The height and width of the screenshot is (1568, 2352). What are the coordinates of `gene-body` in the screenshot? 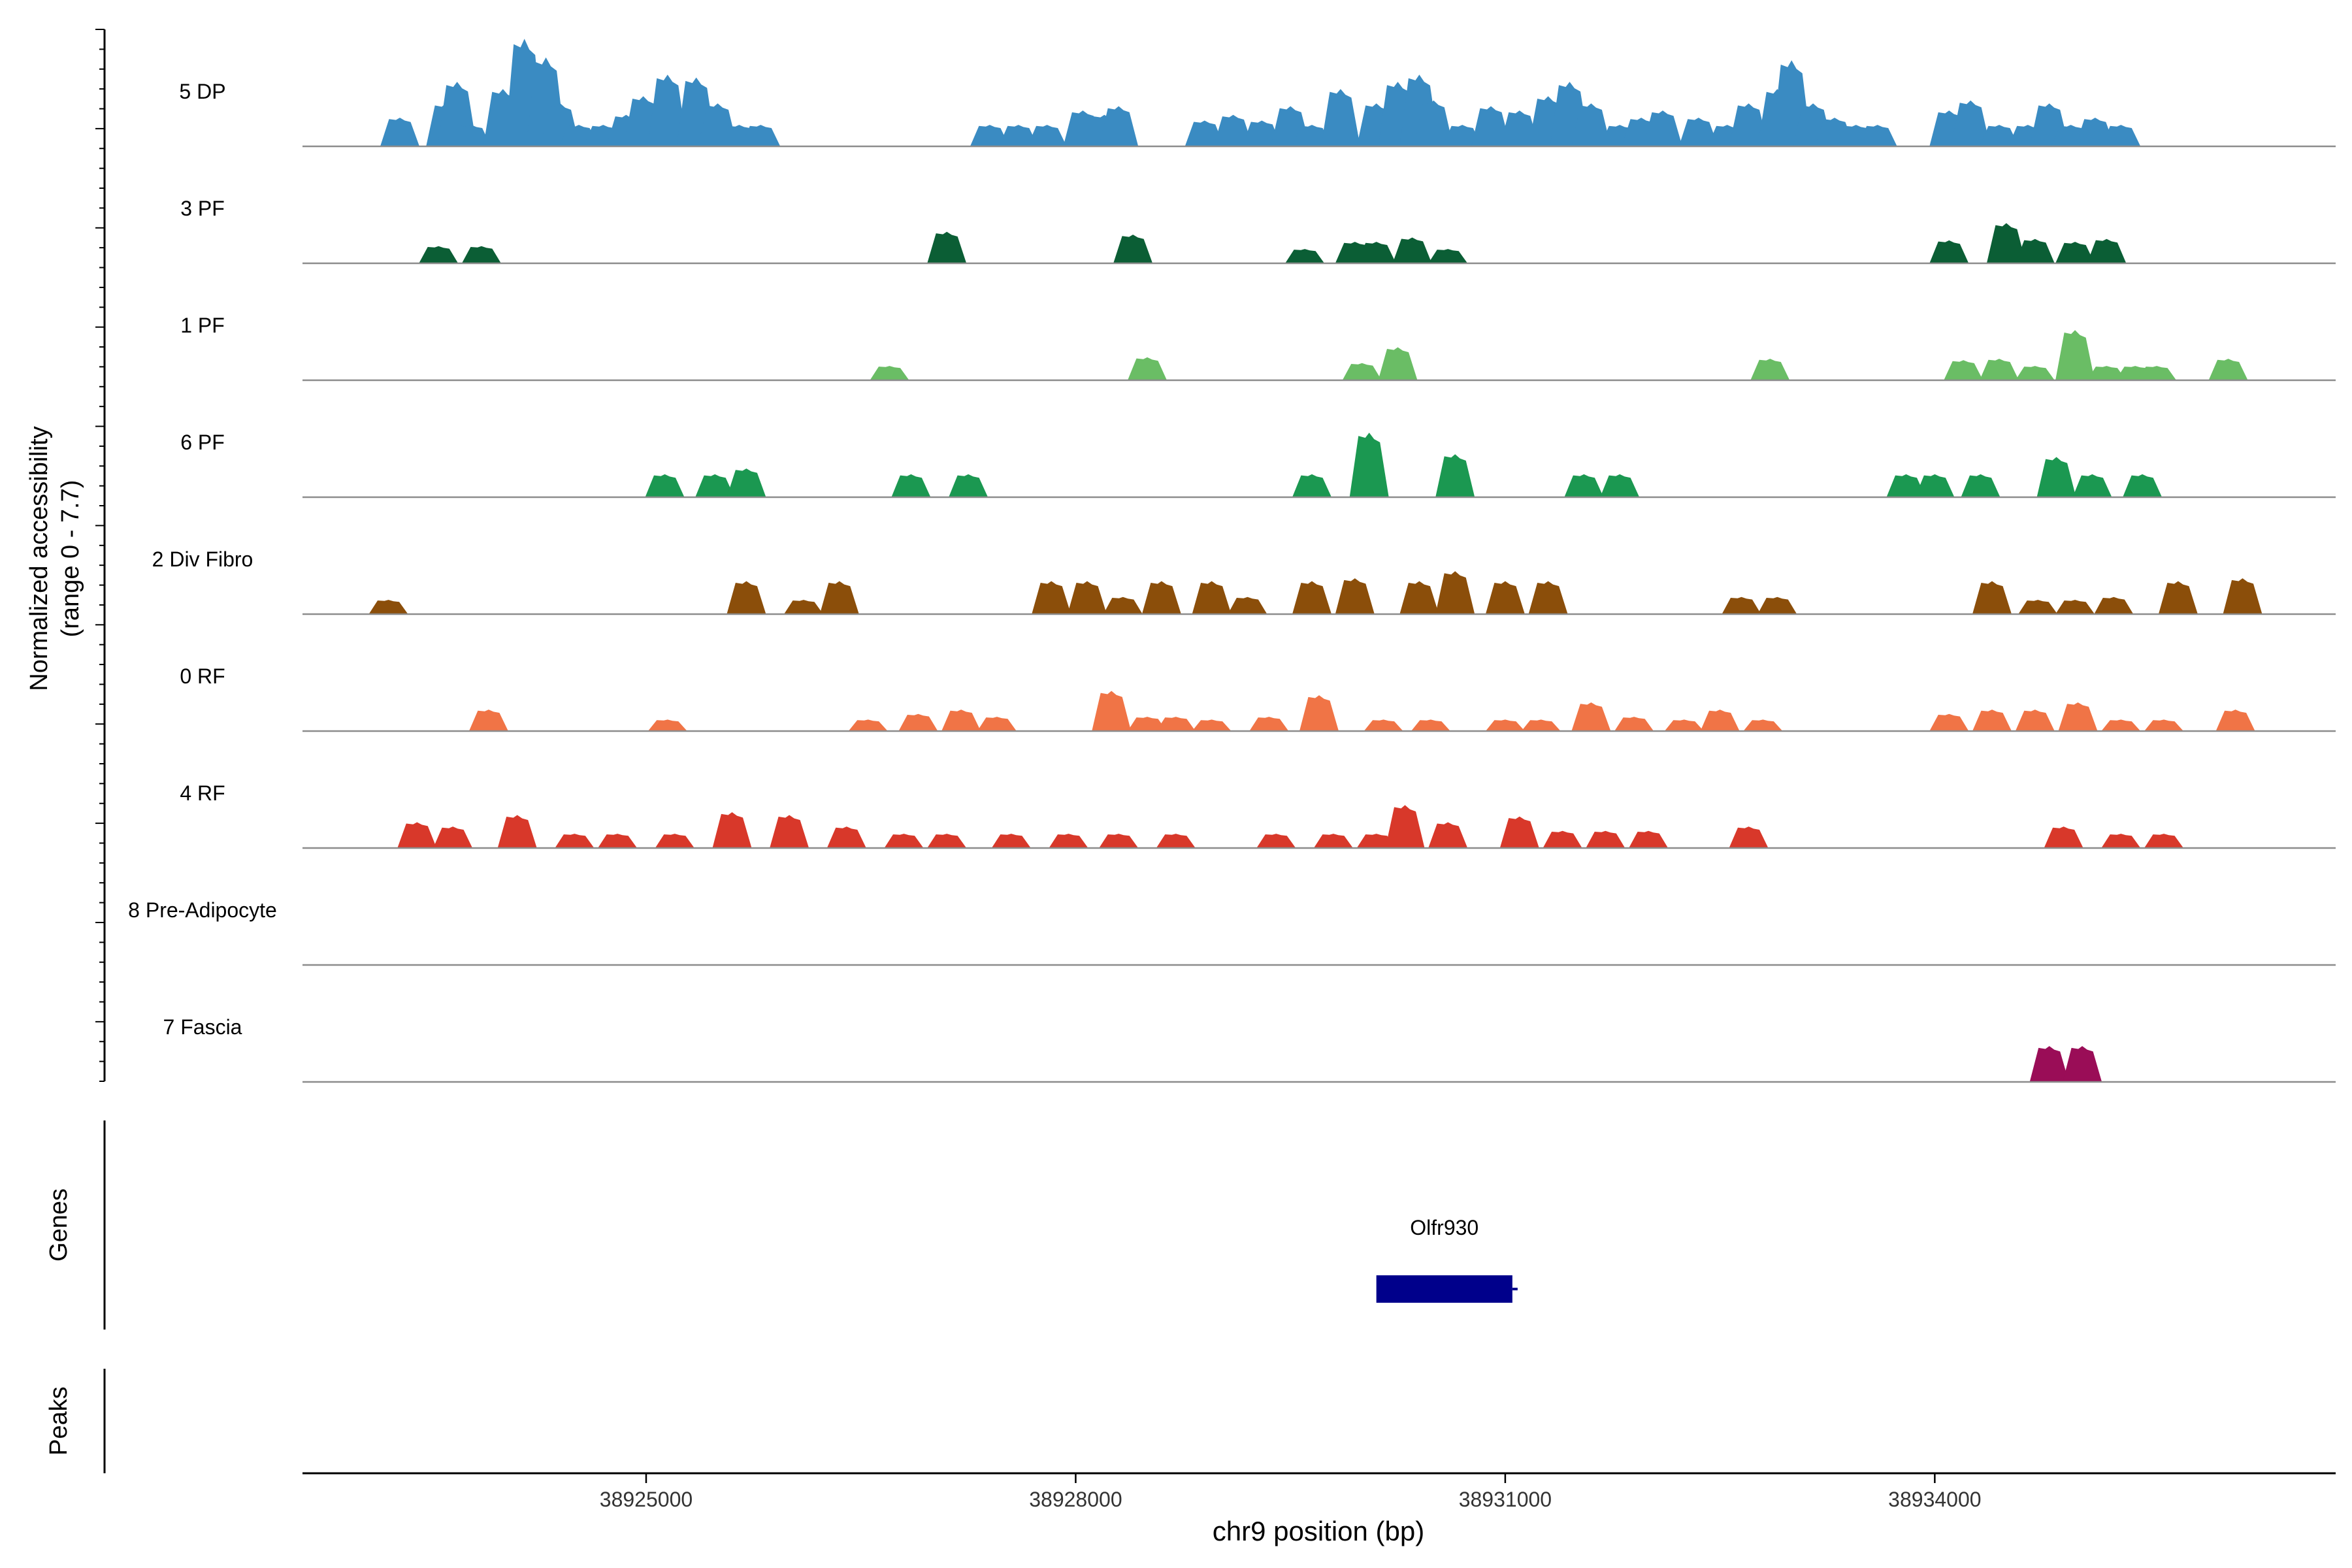 It's located at (1444, 1289).